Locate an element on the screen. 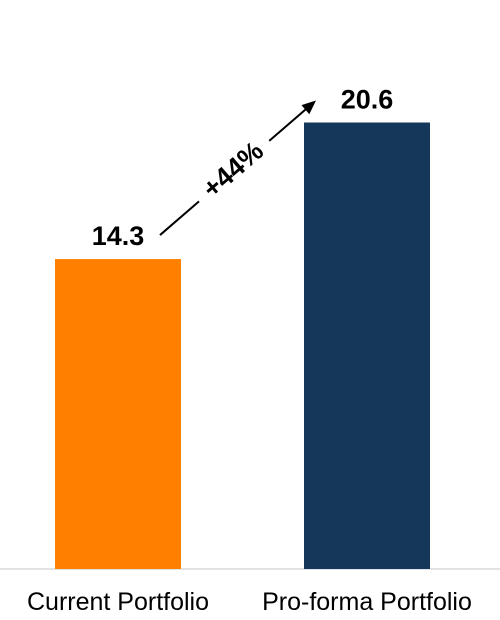  category-label-2: Pro-forma Portfolio is located at coordinates (367, 602).